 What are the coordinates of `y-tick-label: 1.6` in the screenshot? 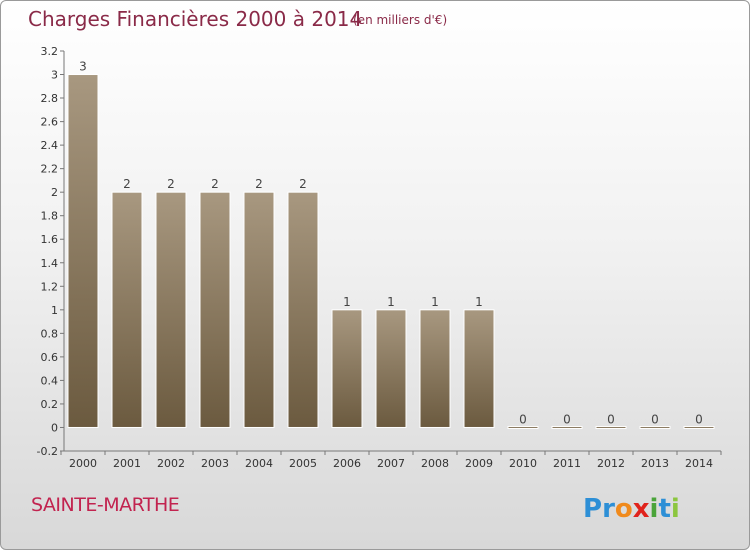 It's located at (50, 239).